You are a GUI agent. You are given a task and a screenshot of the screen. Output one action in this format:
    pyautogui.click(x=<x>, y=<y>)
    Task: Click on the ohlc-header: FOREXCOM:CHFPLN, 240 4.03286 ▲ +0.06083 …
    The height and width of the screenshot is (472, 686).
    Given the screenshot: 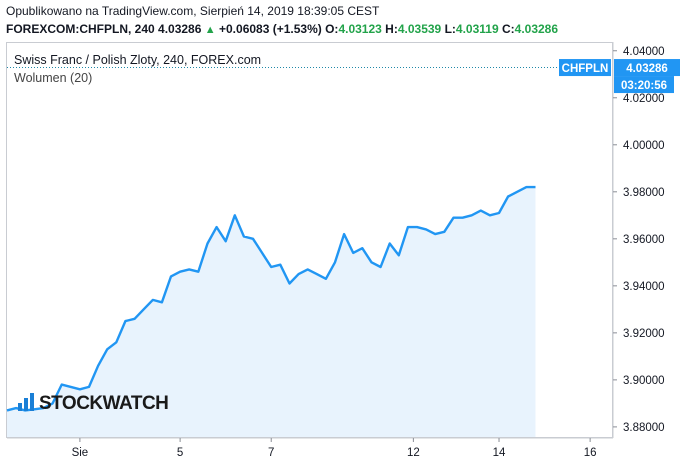 What is the action you would take?
    pyautogui.click(x=282, y=29)
    